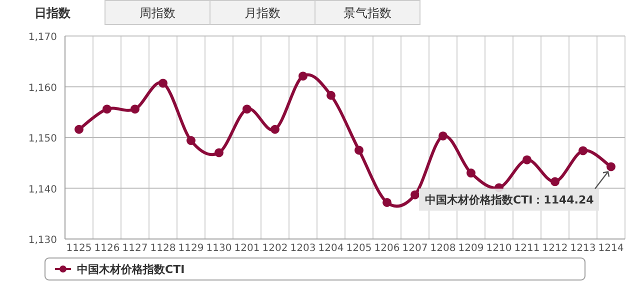 This screenshot has width=640, height=289. What do you see at coordinates (611, 248) in the screenshot?
I see `x-tick-label: 1214` at bounding box center [611, 248].